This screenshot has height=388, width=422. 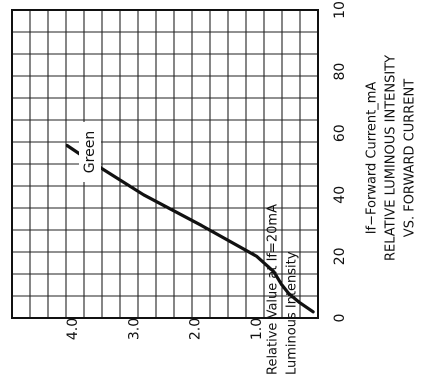 I want to click on y-tick-label: 2.0, so click(x=196, y=329).